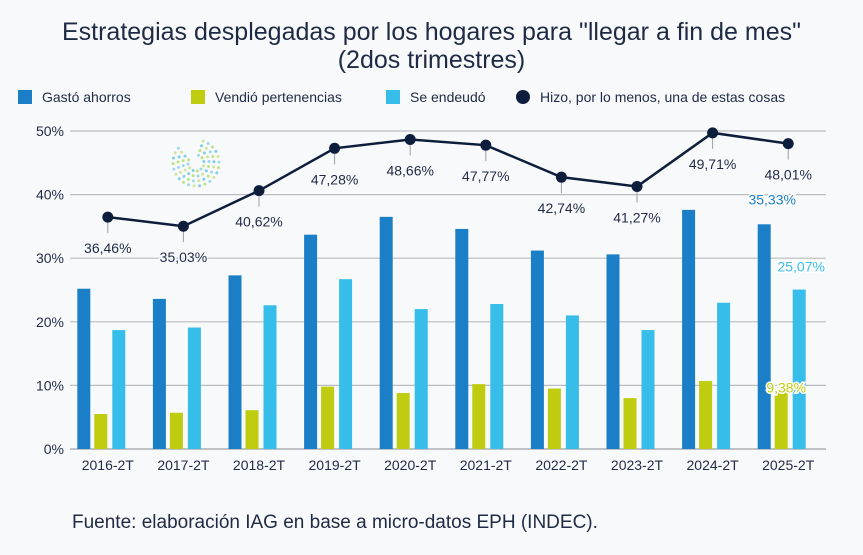 The image size is (863, 555). I want to click on line-point-2021-2T, so click(486, 145).